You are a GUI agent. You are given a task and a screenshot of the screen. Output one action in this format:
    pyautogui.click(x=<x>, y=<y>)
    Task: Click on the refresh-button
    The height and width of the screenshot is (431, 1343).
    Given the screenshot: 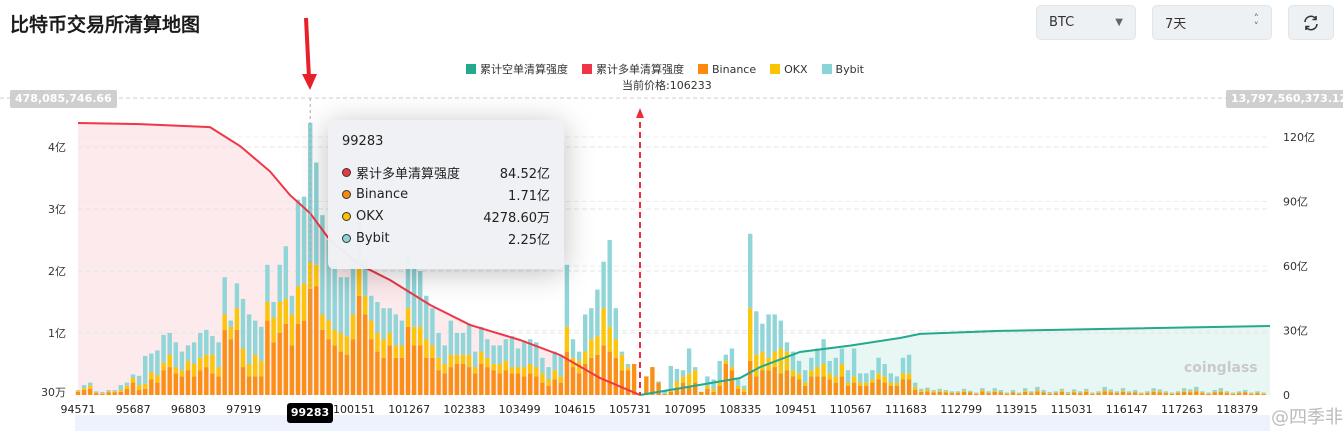 What is the action you would take?
    pyautogui.click(x=1311, y=22)
    